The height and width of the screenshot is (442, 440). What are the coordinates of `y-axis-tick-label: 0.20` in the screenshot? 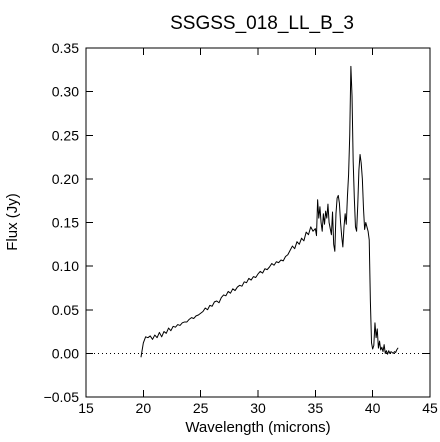 It's located at (65, 179).